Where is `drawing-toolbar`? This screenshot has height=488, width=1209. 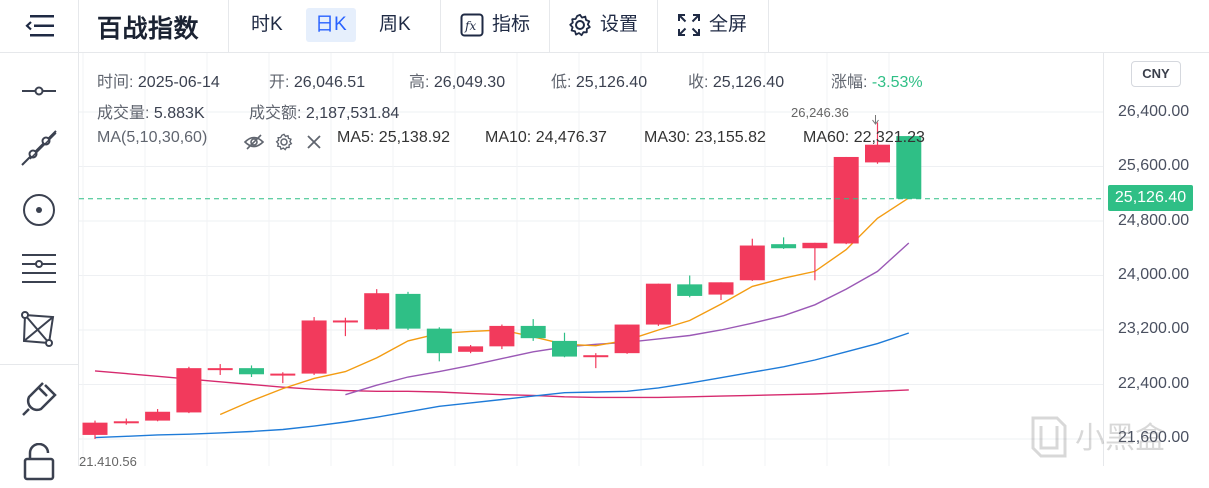 drawing-toolbar is located at coordinates (39, 267).